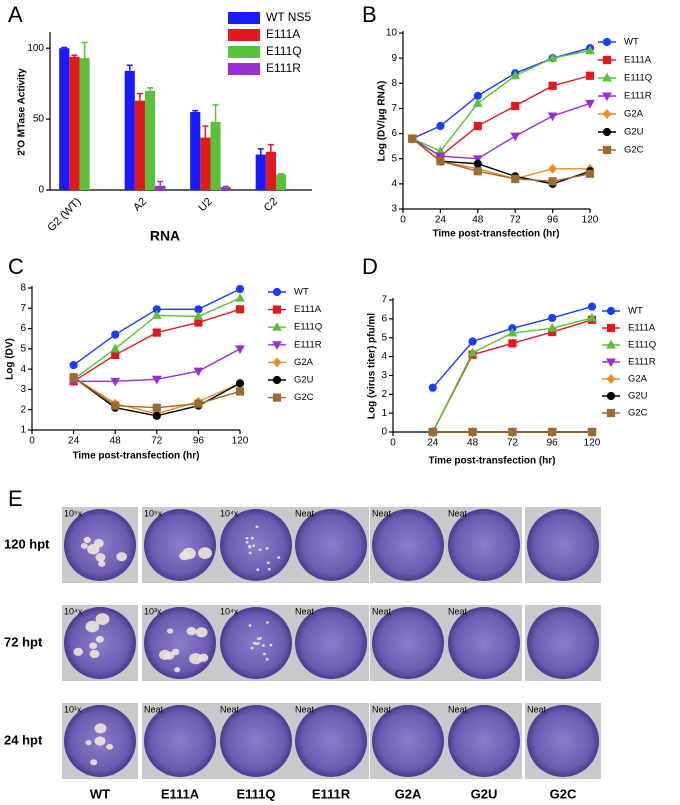 This screenshot has height=805, width=680. Describe the element at coordinates (553, 443) in the screenshot. I see `x-tick-label: 96` at that location.